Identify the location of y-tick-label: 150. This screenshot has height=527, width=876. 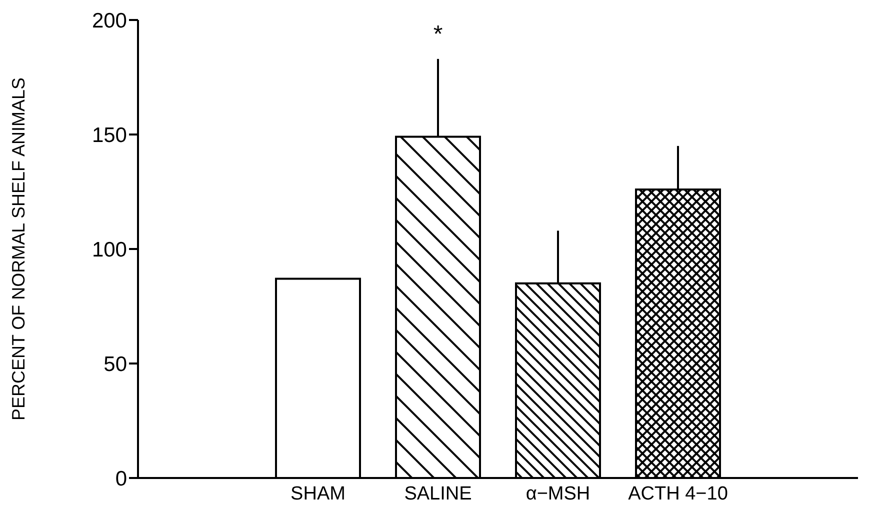
(109, 135).